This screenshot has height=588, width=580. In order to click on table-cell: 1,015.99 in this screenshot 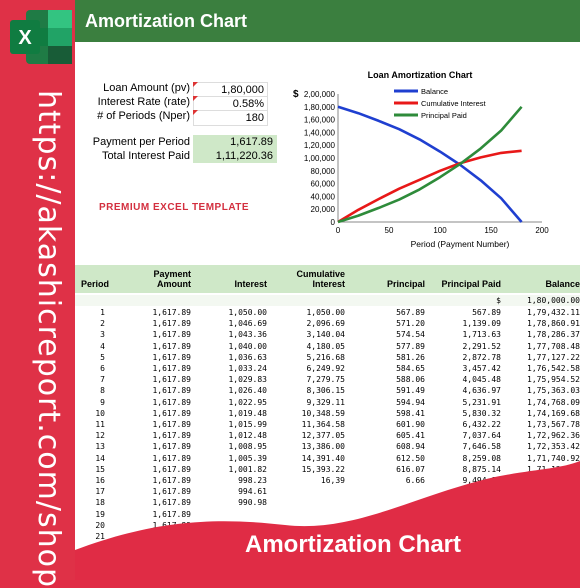, I will do `click(247, 424)`.